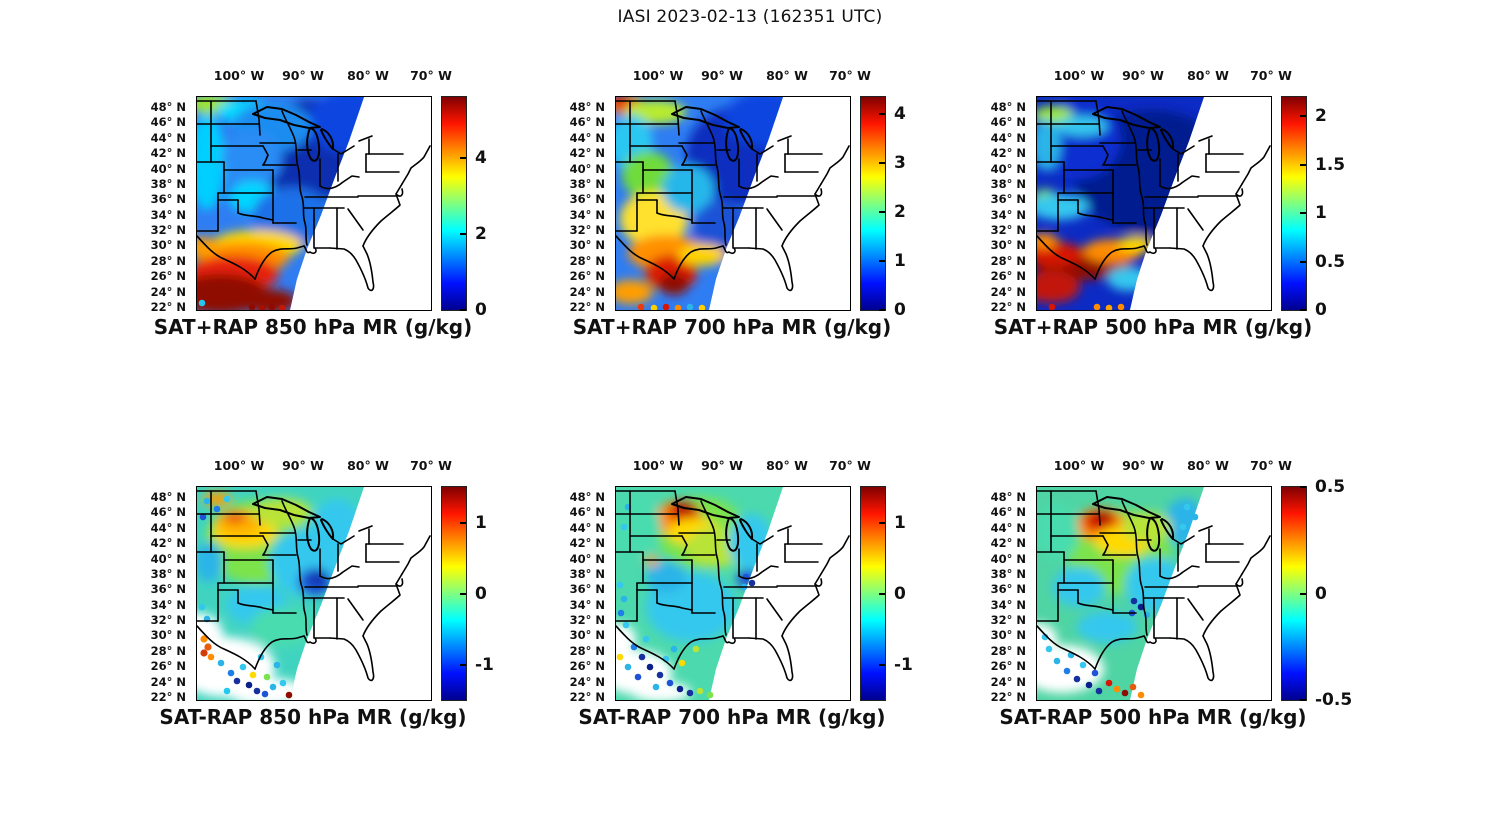 Image resolution: width=1500 pixels, height=825 pixels. Describe the element at coordinates (313, 717) in the screenshot. I see `panel-title: SAT-RAP 850 hPa MR (g/kg)` at that location.